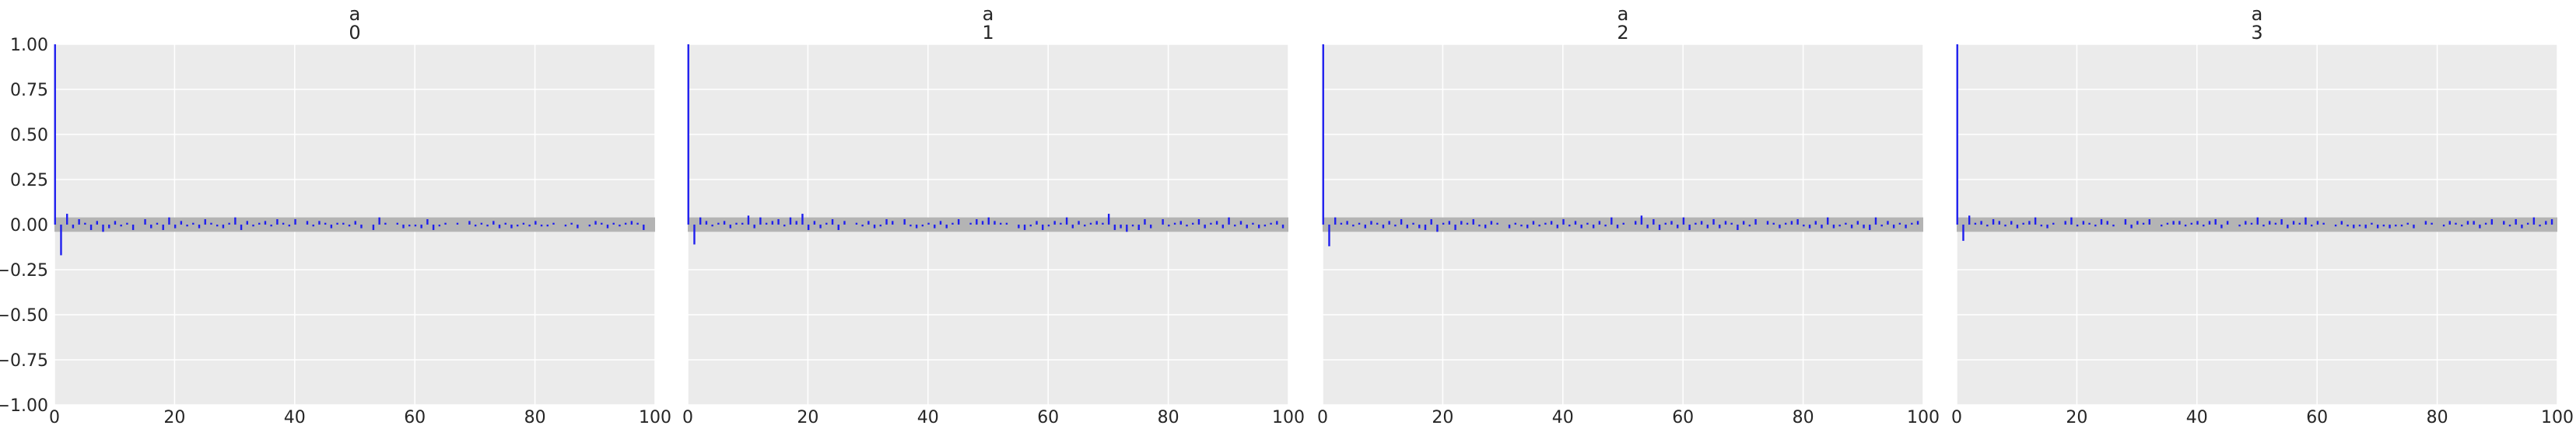 The image size is (2576, 429). What do you see at coordinates (24, 361) in the screenshot?
I see `y-tick-label: −0.75` at bounding box center [24, 361].